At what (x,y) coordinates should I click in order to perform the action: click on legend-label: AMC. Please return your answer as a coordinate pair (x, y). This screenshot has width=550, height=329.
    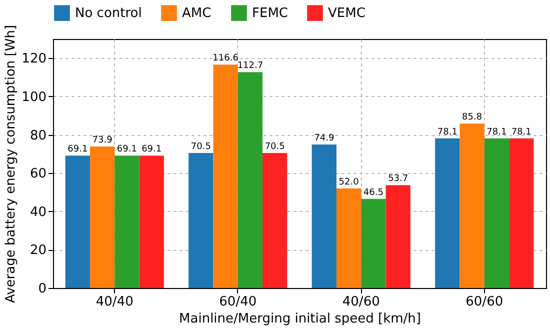
    Looking at the image, I should click on (197, 14).